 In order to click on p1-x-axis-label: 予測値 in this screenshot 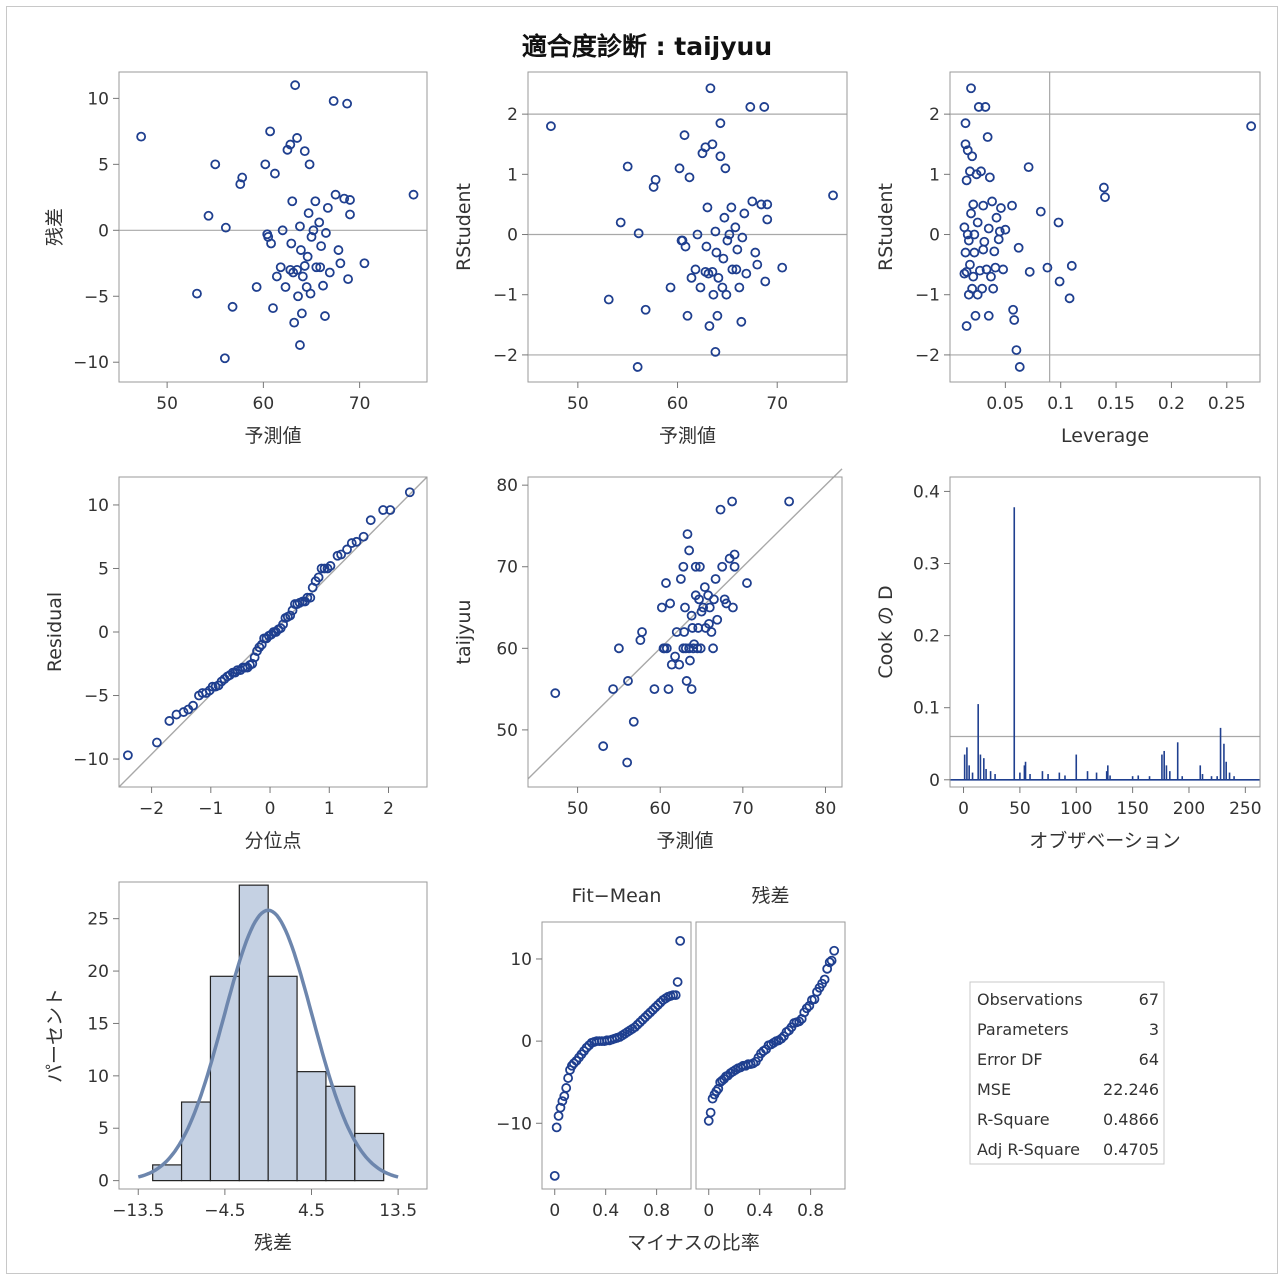, I will do `click(272, 436)`.